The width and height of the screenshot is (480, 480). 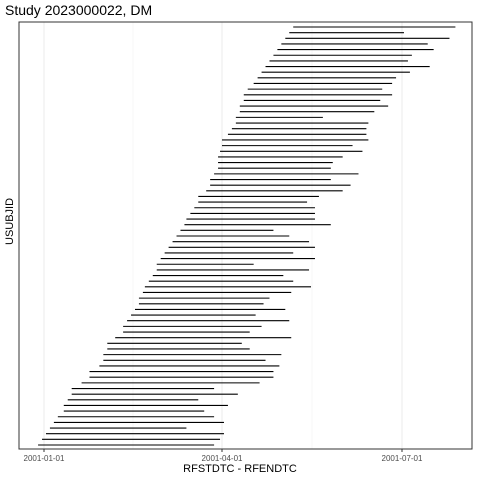 What do you see at coordinates (402, 458) in the screenshot?
I see `x-tick-label: 2001-07-01` at bounding box center [402, 458].